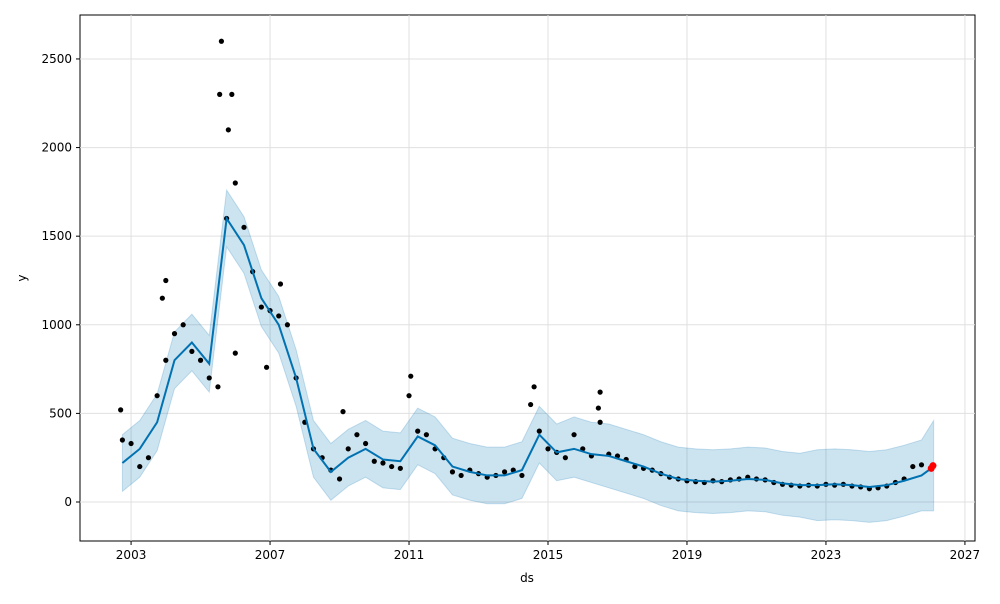 This screenshot has width=1000, height=604. What do you see at coordinates (527, 578) in the screenshot?
I see `x-axis-label: ds` at bounding box center [527, 578].